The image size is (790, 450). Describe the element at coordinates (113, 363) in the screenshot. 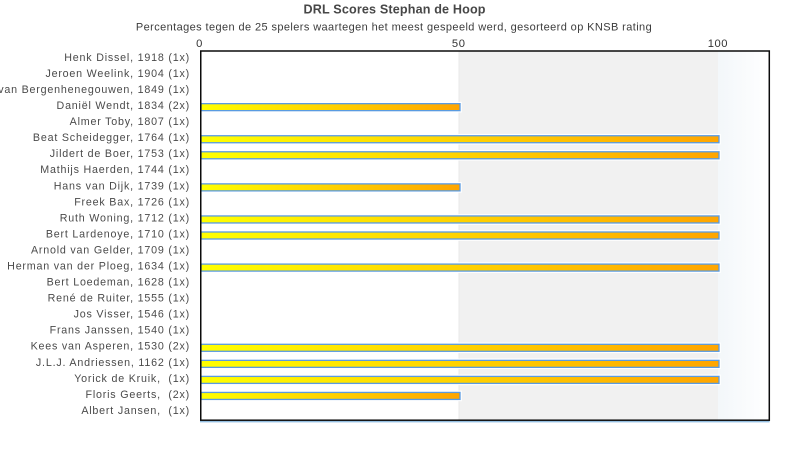

I see `svg-text: J.L.J. Andriessen, 1162 (1x)` at that location.